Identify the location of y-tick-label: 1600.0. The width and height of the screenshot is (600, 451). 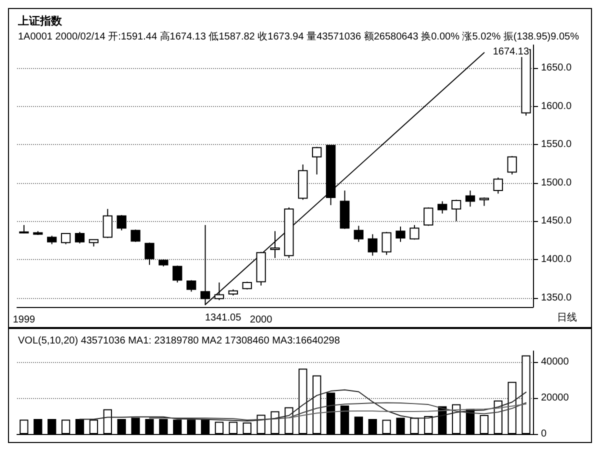
(556, 106).